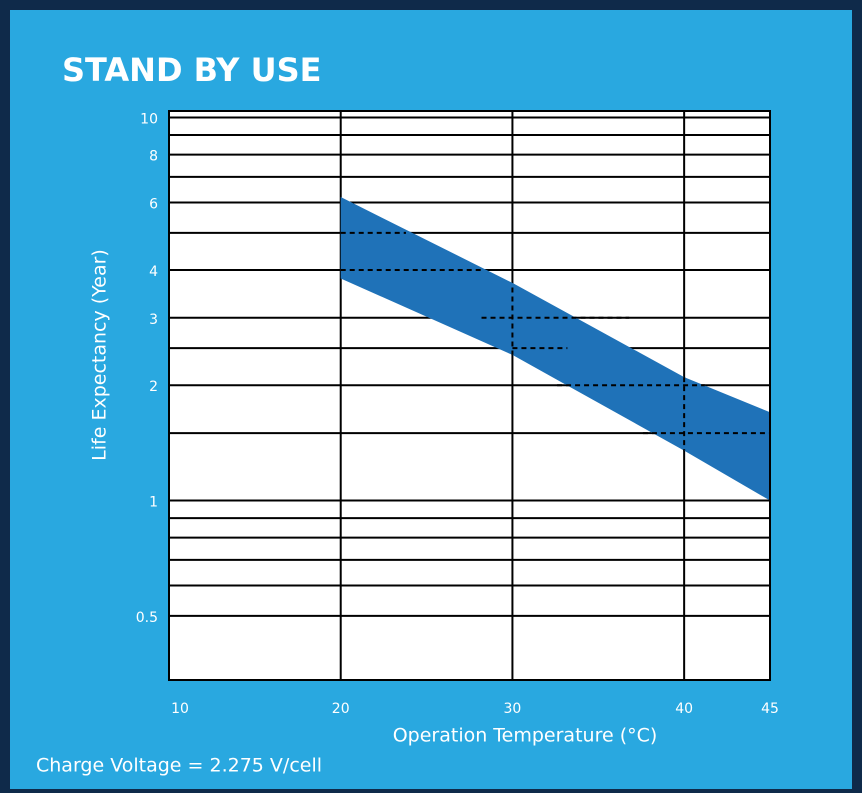 The width and height of the screenshot is (862, 793). Describe the element at coordinates (149, 120) in the screenshot. I see `y-tick-label: 10` at that location.